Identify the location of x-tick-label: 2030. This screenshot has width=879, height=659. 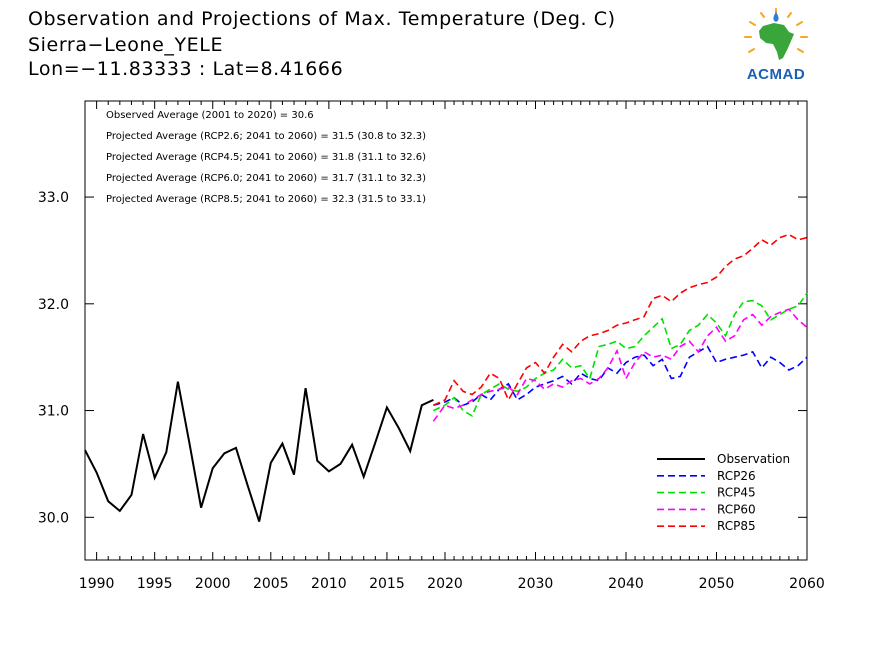
(536, 584).